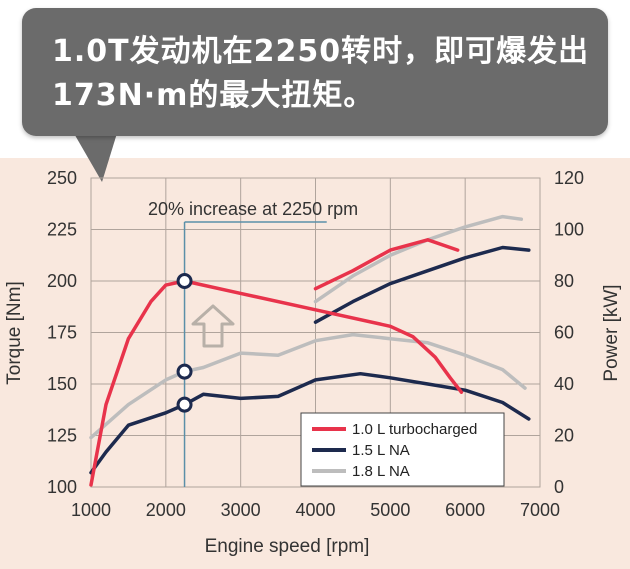  Describe the element at coordinates (213, 326) in the screenshot. I see `up-arrow-icon` at that location.